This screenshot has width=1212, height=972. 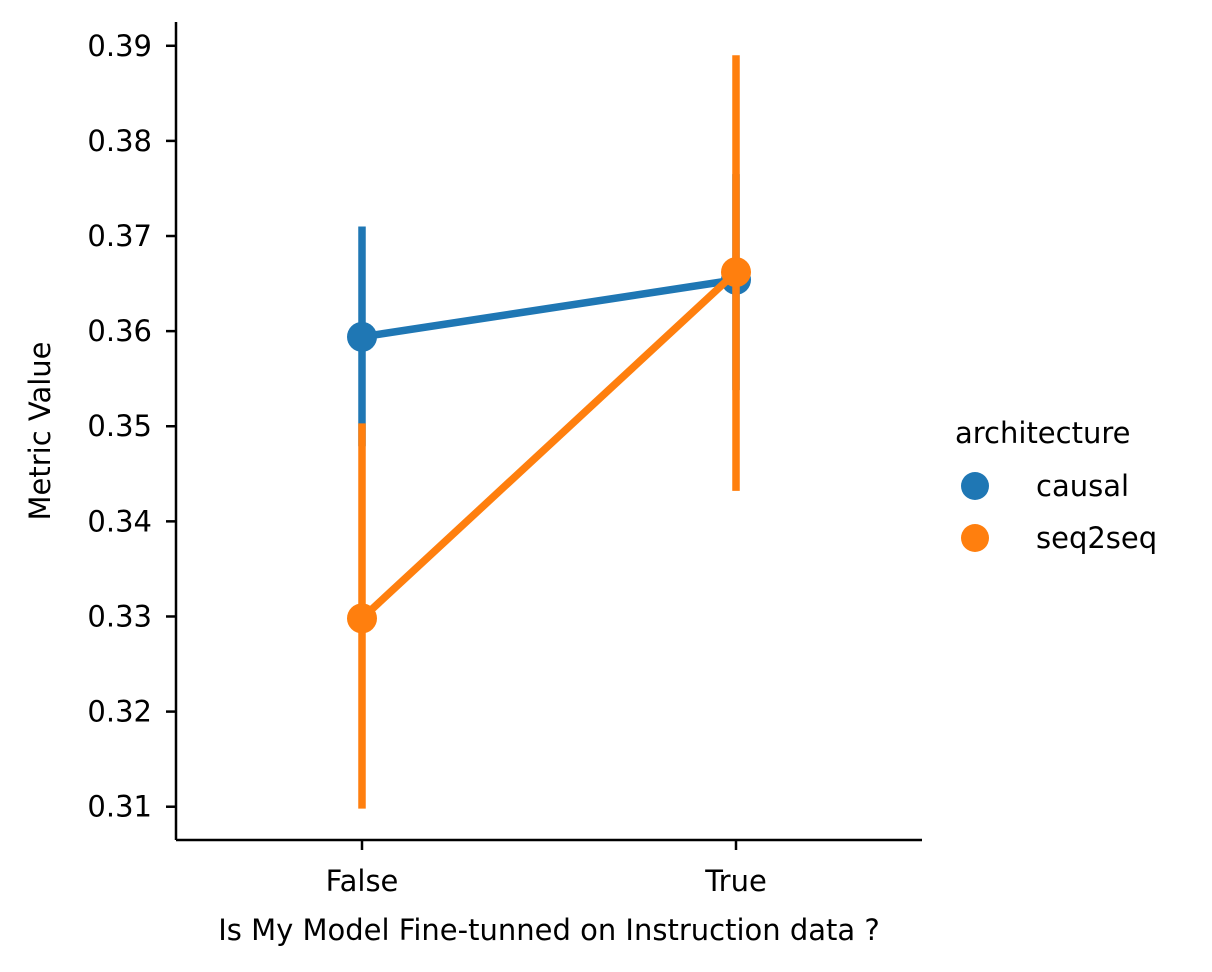 I want to click on y-tick-label: 0.32, so click(x=119, y=712).